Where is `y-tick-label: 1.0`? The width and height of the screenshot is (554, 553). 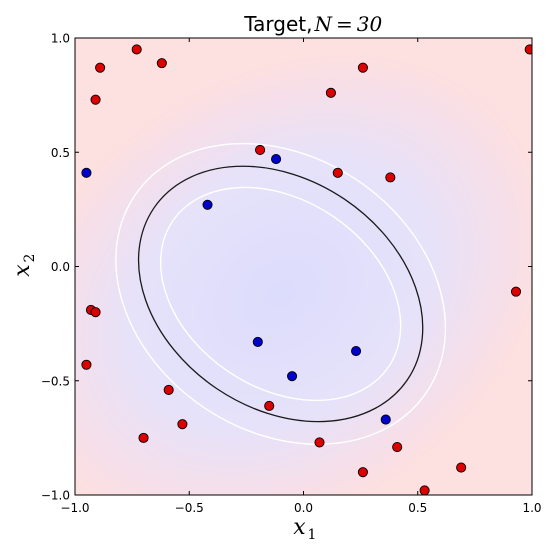
y-tick-label: 1.0 is located at coordinates (60, 39).